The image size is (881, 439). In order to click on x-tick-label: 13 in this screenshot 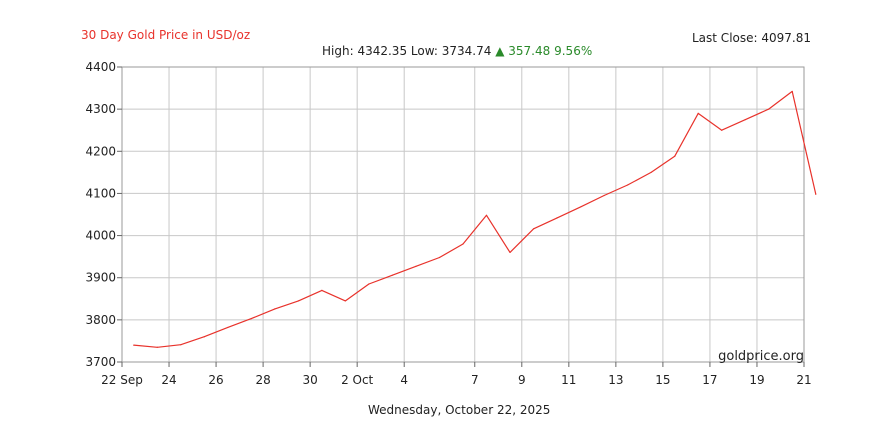, I will do `click(615, 380)`.